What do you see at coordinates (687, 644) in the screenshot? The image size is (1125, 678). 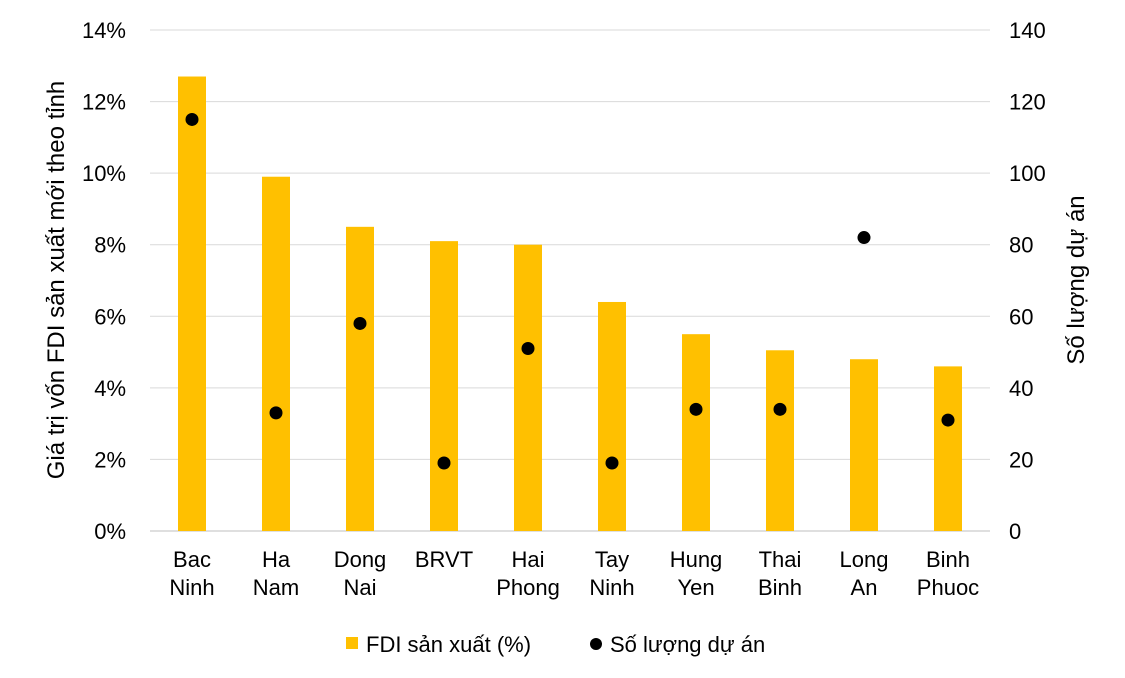 I see `legend-dot-label: Số lượng dự án` at bounding box center [687, 644].